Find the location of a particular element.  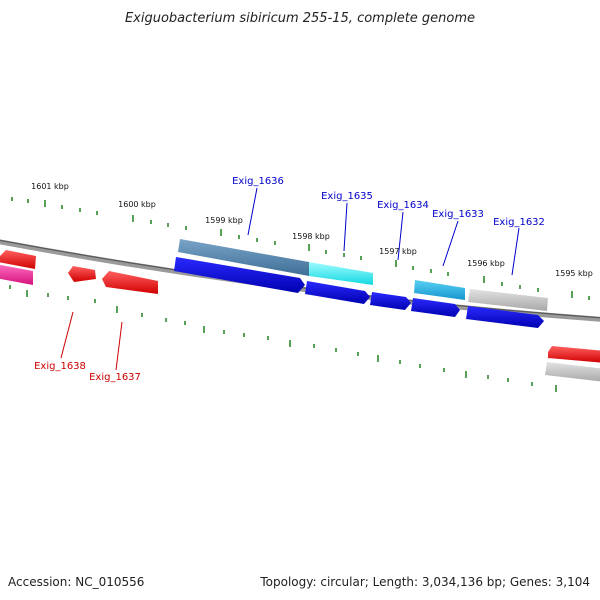

gene-top-left-magenta is located at coordinates (16, 274).